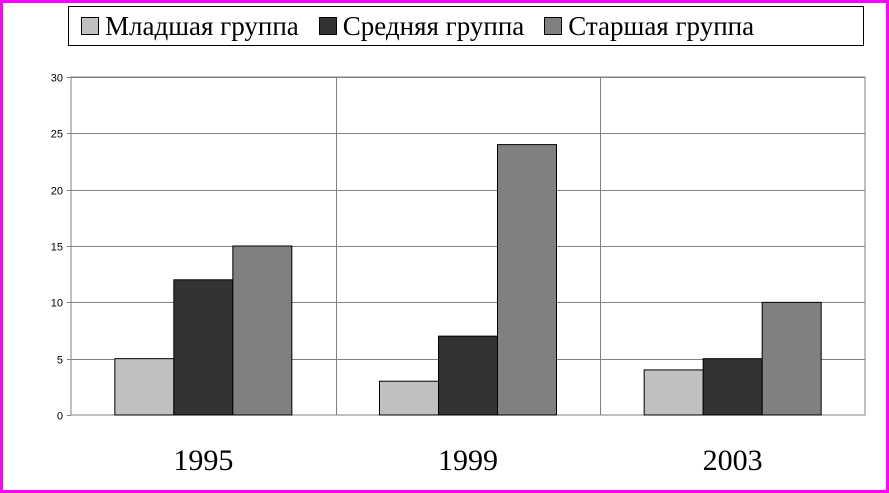 The image size is (889, 493). What do you see at coordinates (57, 248) in the screenshot?
I see `y-tick-label-15: 15` at bounding box center [57, 248].